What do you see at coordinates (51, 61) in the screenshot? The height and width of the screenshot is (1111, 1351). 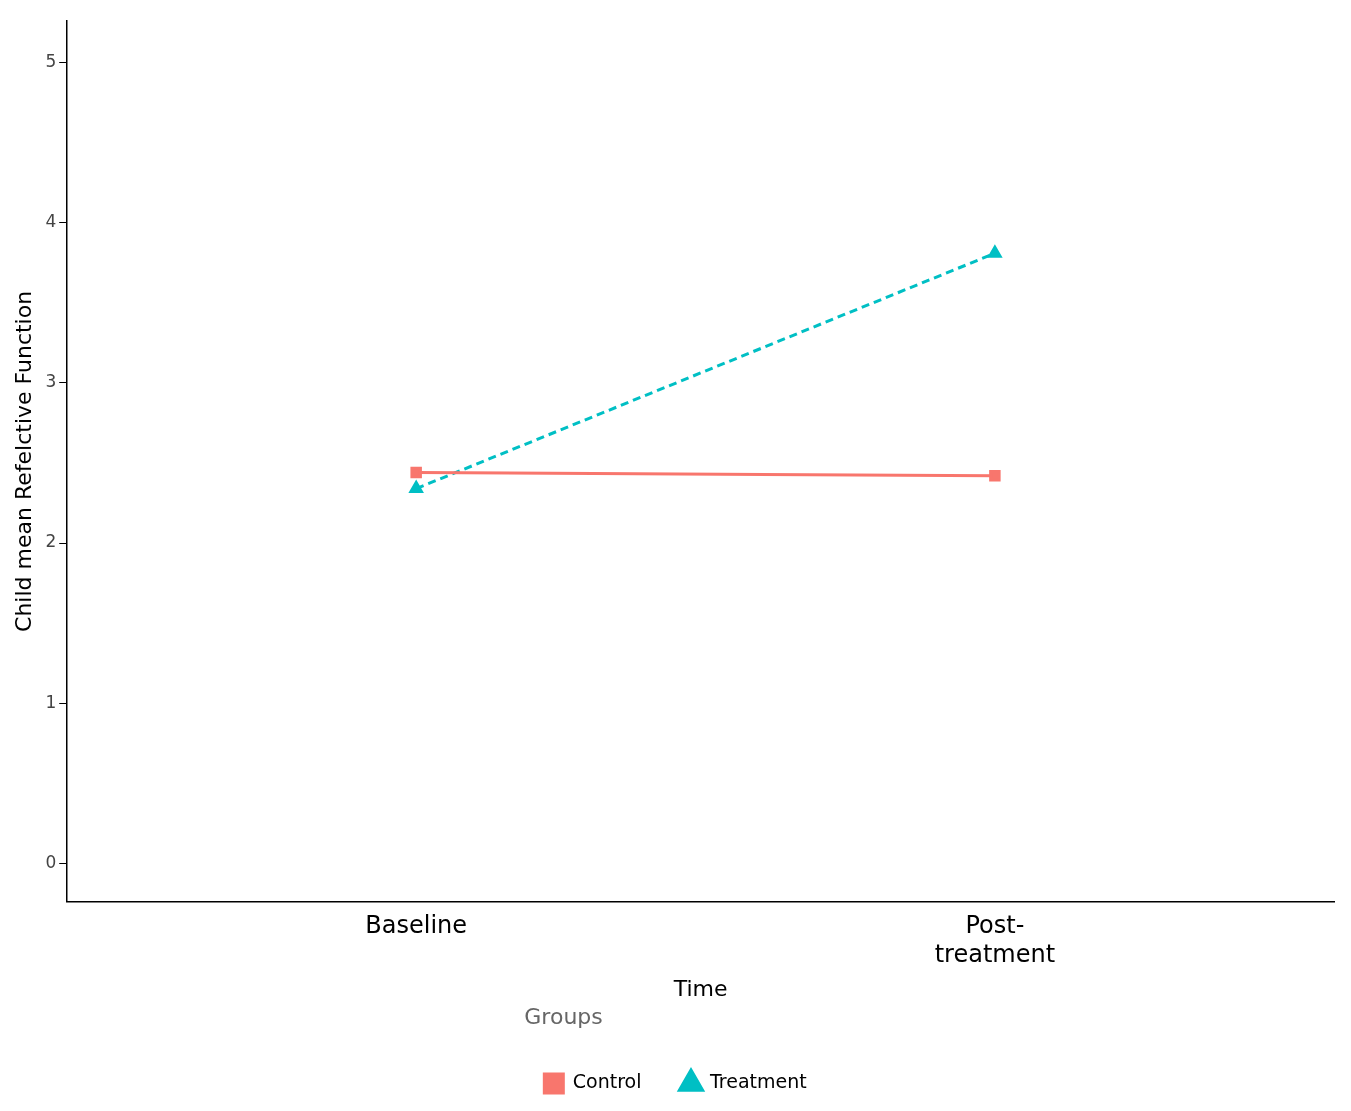 I see `y-tick-label: 5` at bounding box center [51, 61].